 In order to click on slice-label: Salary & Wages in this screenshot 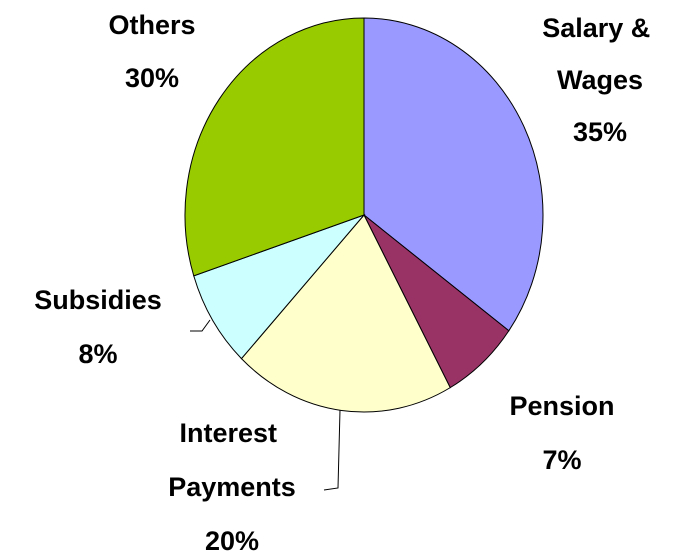, I will do `click(600, 54)`.